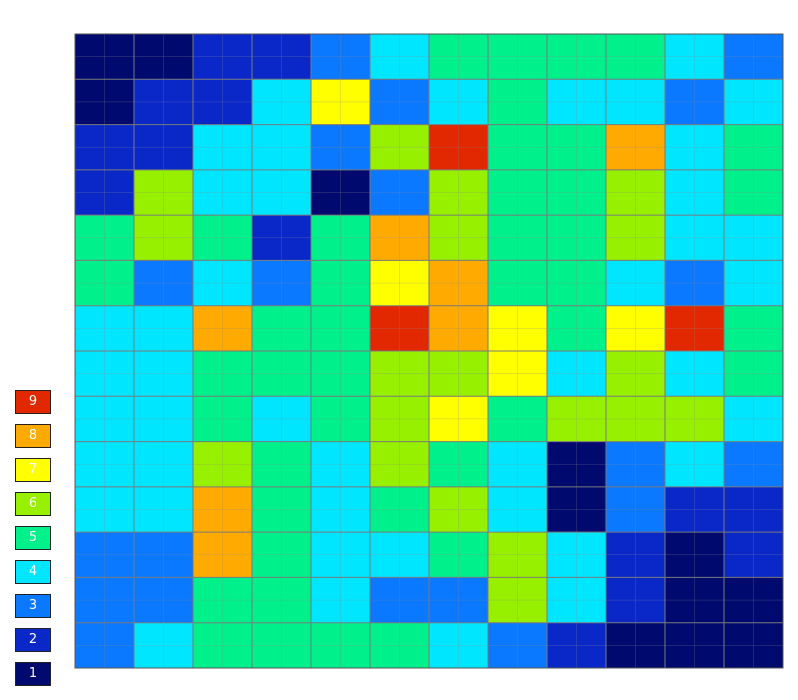 The width and height of the screenshot is (798, 700). Describe the element at coordinates (33, 640) in the screenshot. I see `legend-swatch-2: 2` at that location.